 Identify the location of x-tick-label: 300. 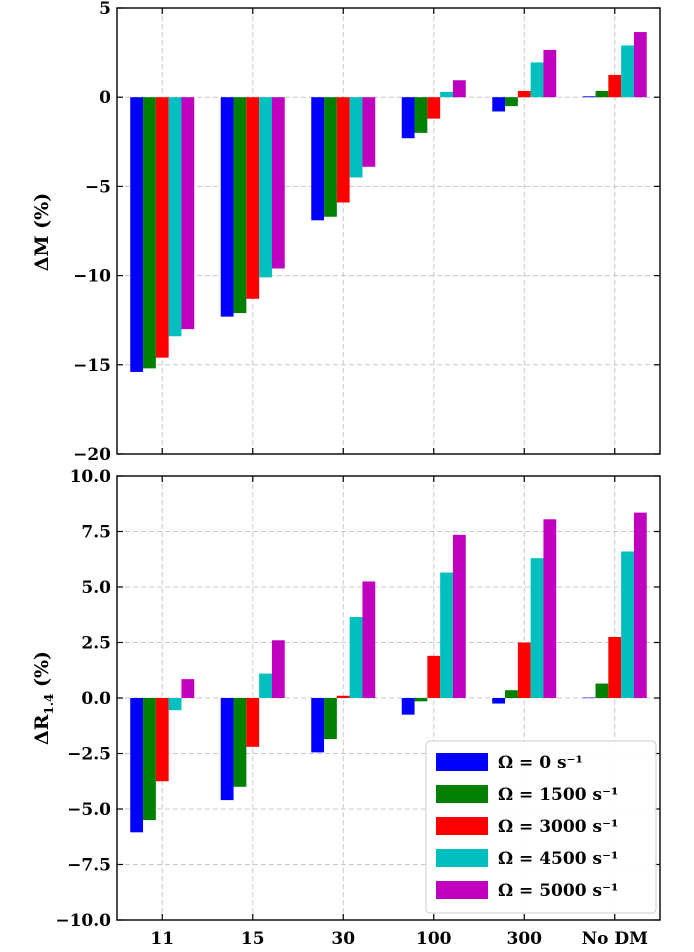
(525, 939).